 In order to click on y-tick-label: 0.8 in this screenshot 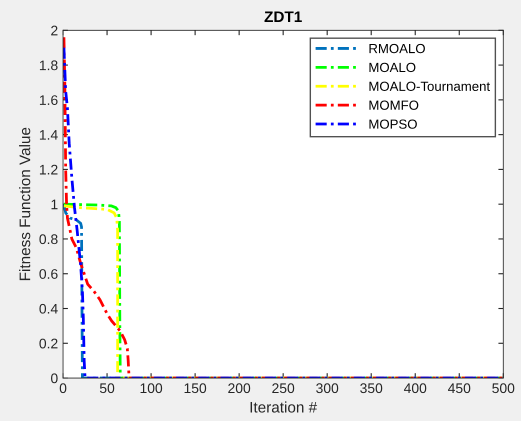, I will do `click(48, 239)`.